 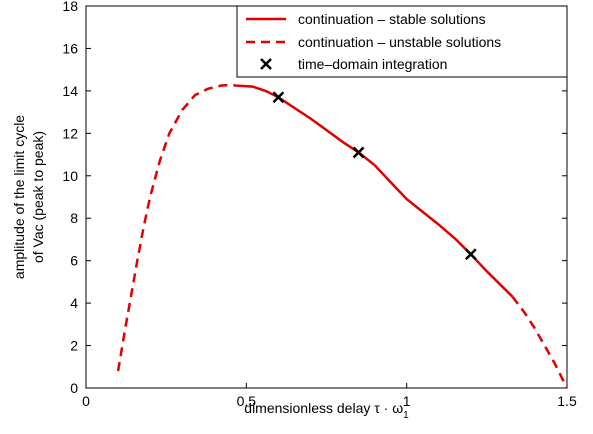 I want to click on legend-label-stable: continuation – stable solutions, so click(x=392, y=19).